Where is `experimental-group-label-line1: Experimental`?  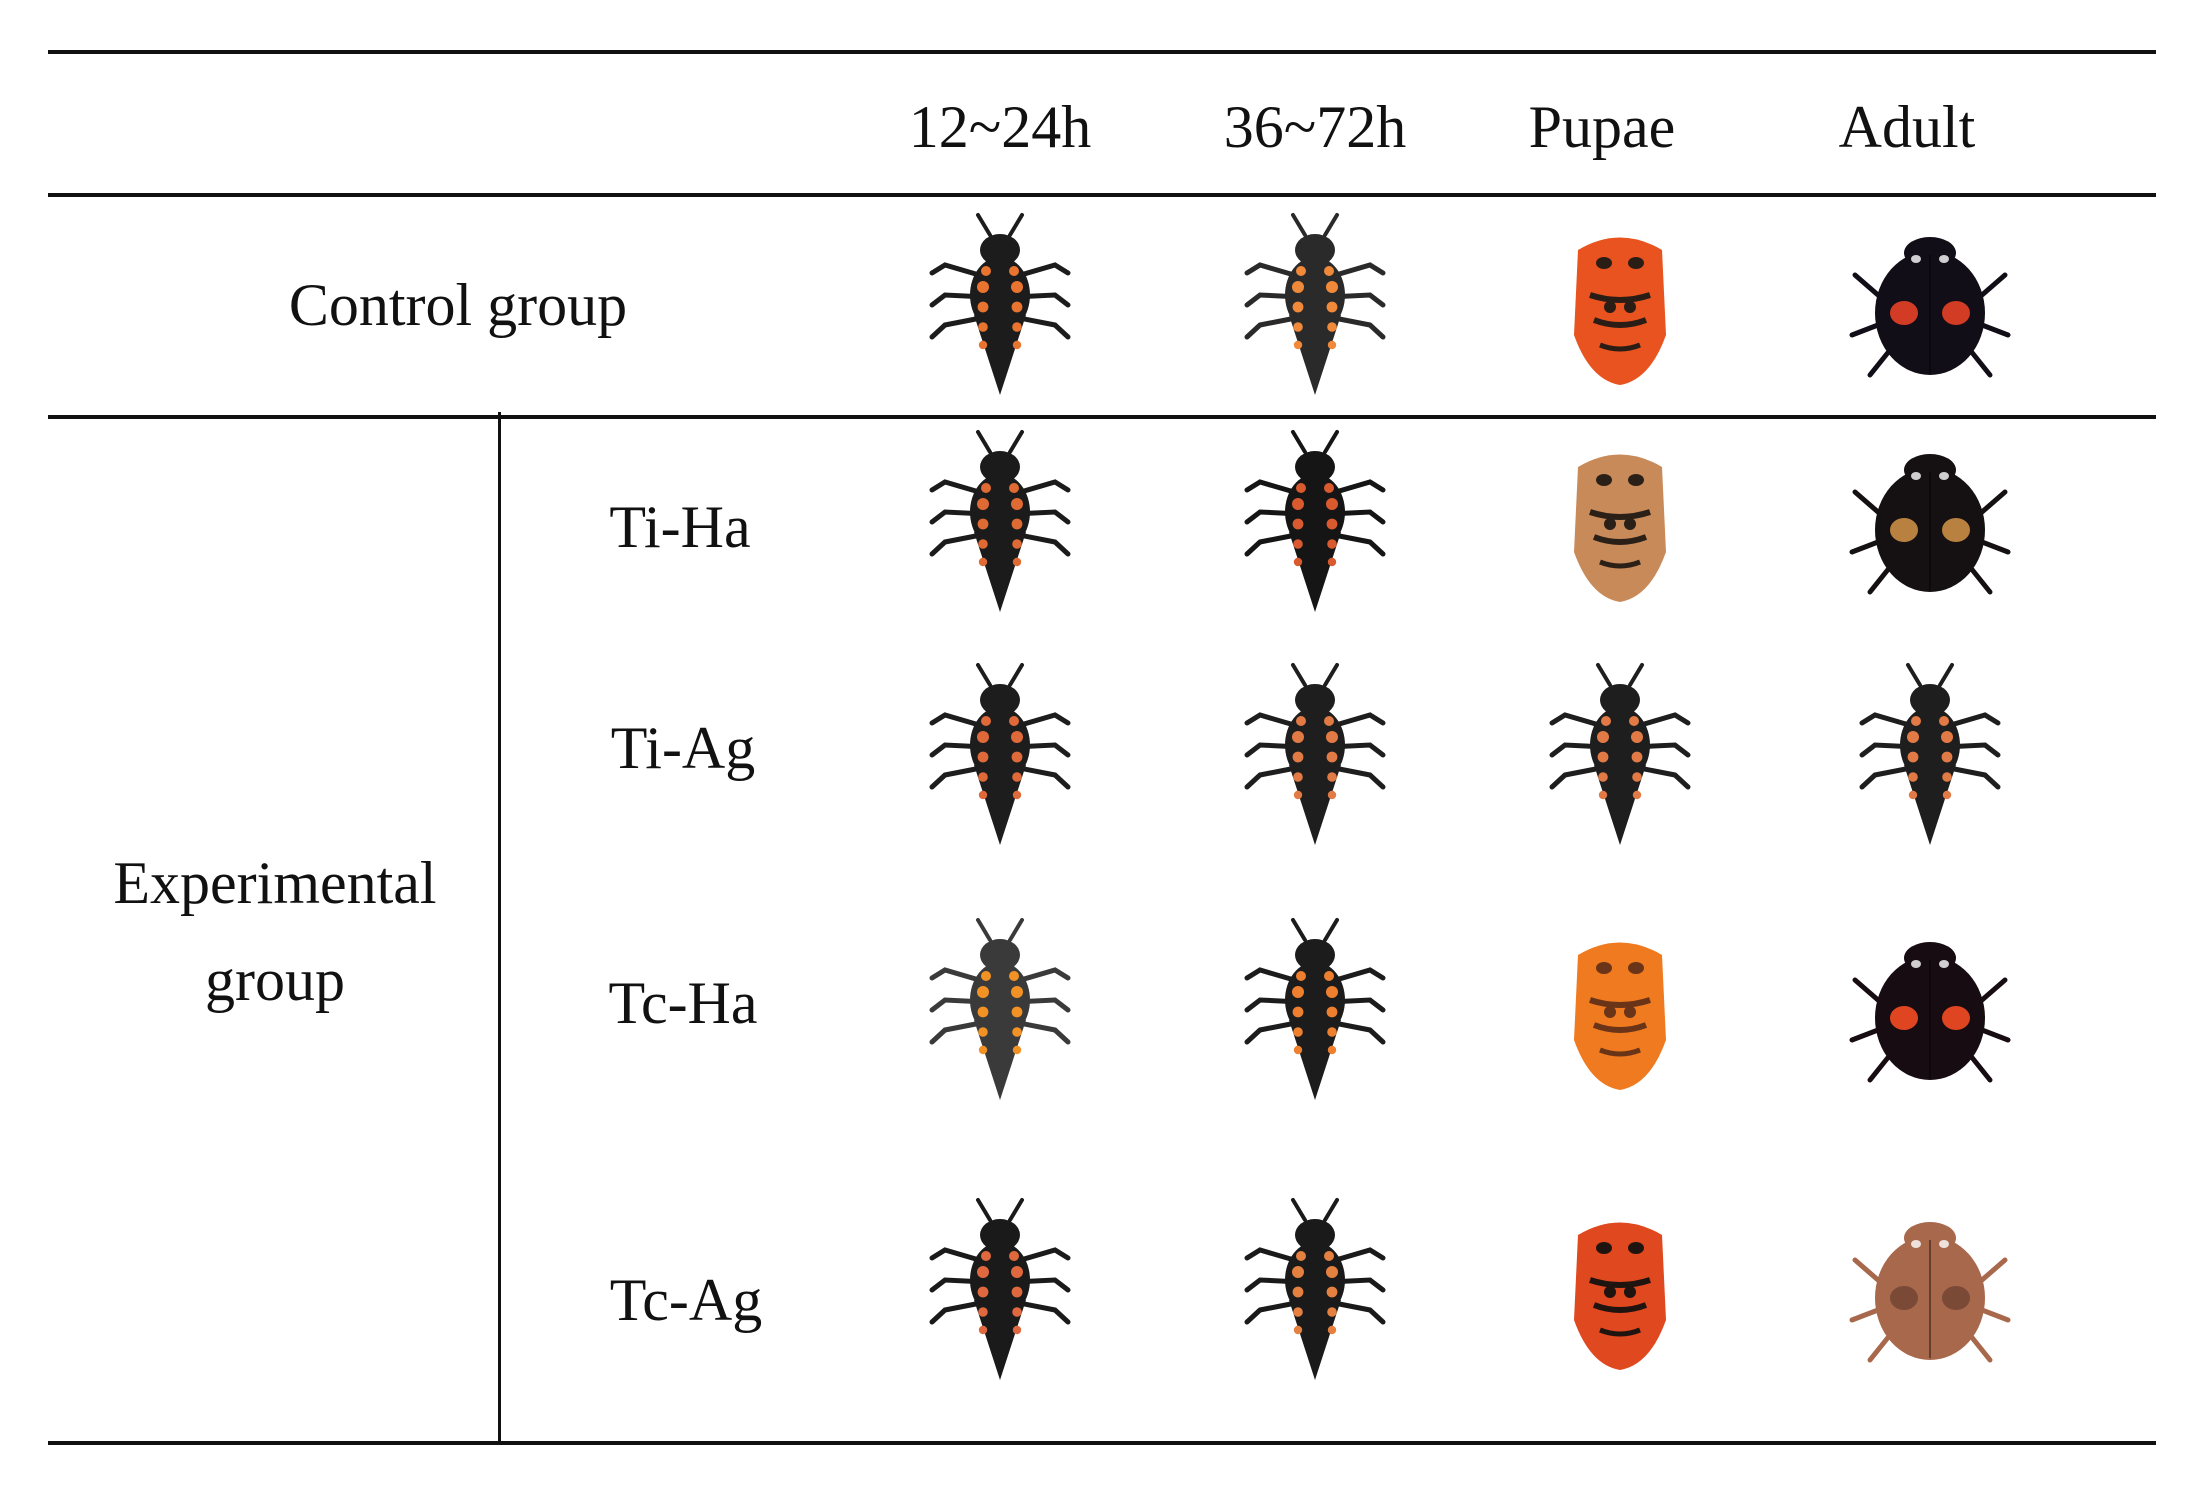 experimental-group-label-line1: Experimental is located at coordinates (275, 883).